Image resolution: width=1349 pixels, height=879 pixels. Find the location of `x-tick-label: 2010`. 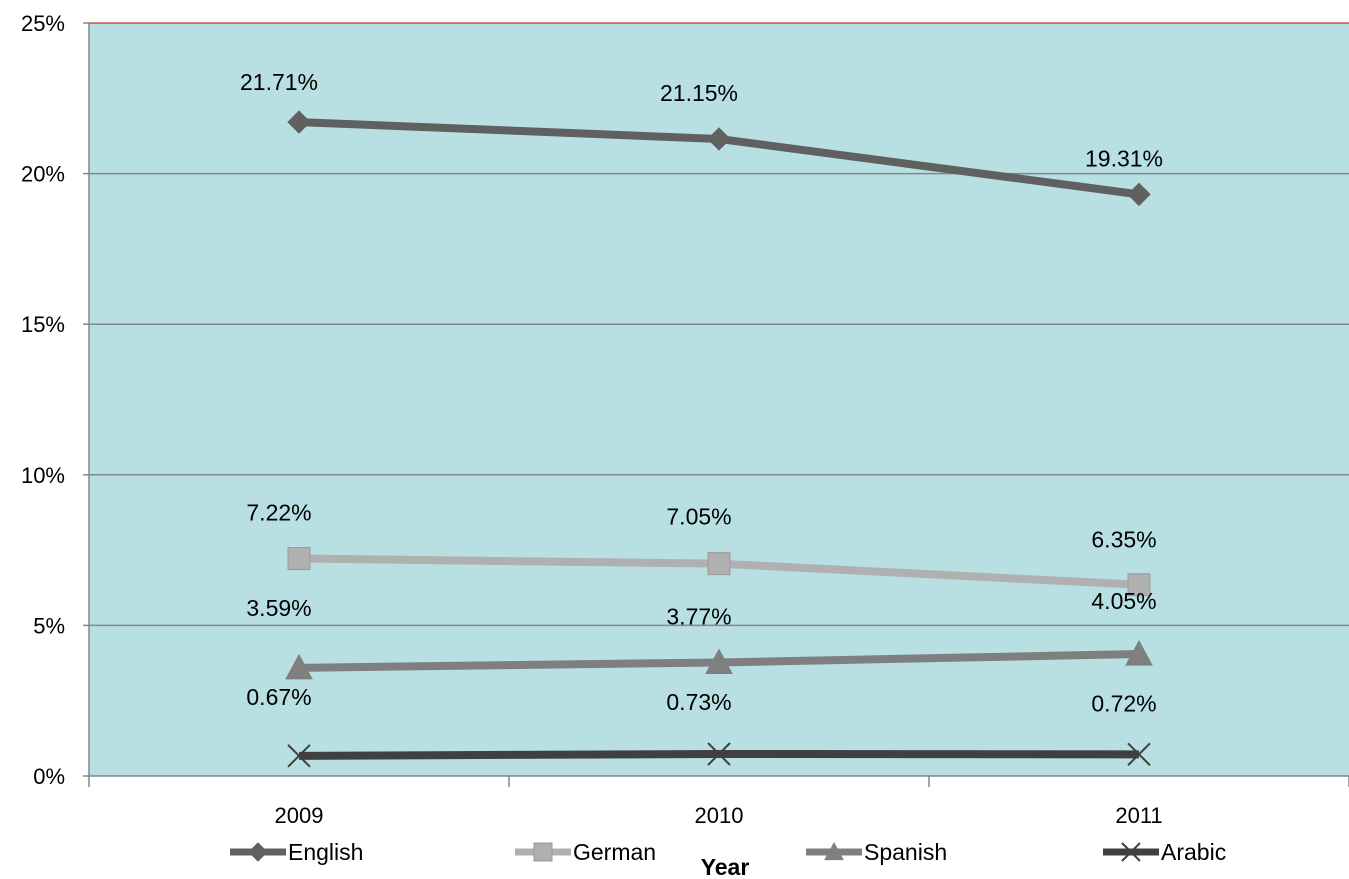

x-tick-label: 2010 is located at coordinates (719, 815).